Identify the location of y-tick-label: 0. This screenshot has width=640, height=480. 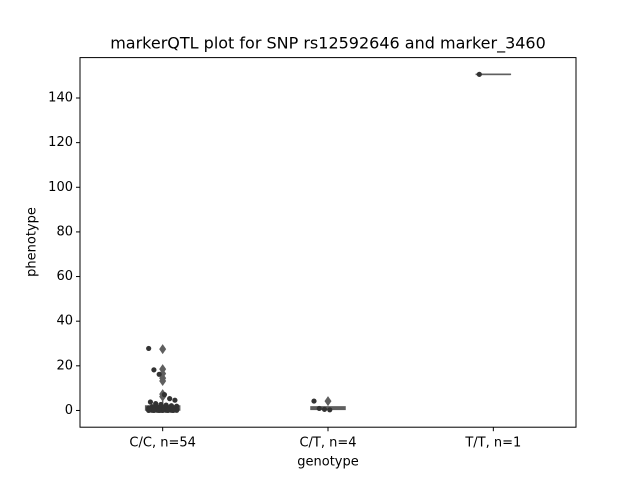
(69, 410).